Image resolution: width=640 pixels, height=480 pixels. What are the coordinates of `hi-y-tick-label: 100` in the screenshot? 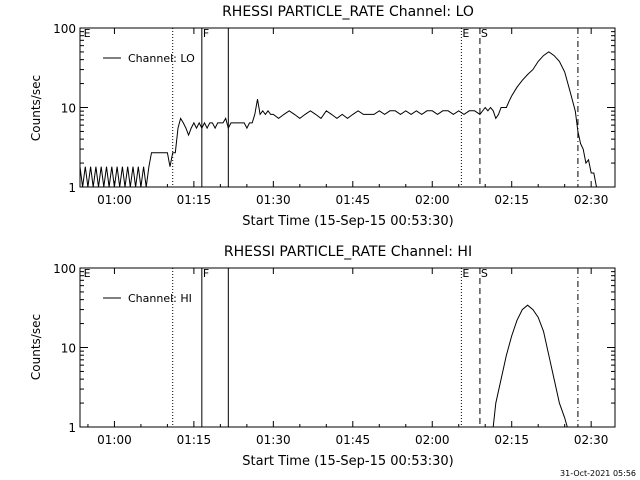 It's located at (64, 269).